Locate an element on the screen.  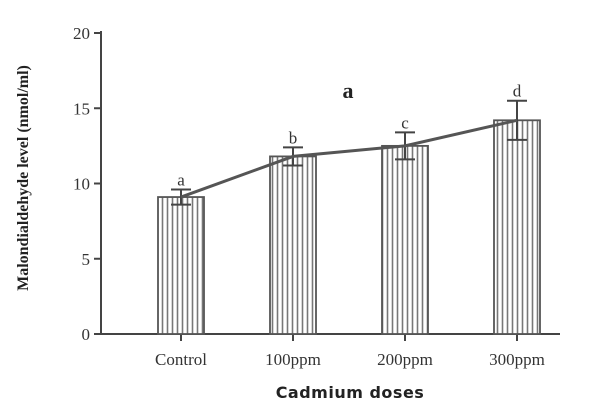
y-tick-label: 20 is located at coordinates (81, 33).